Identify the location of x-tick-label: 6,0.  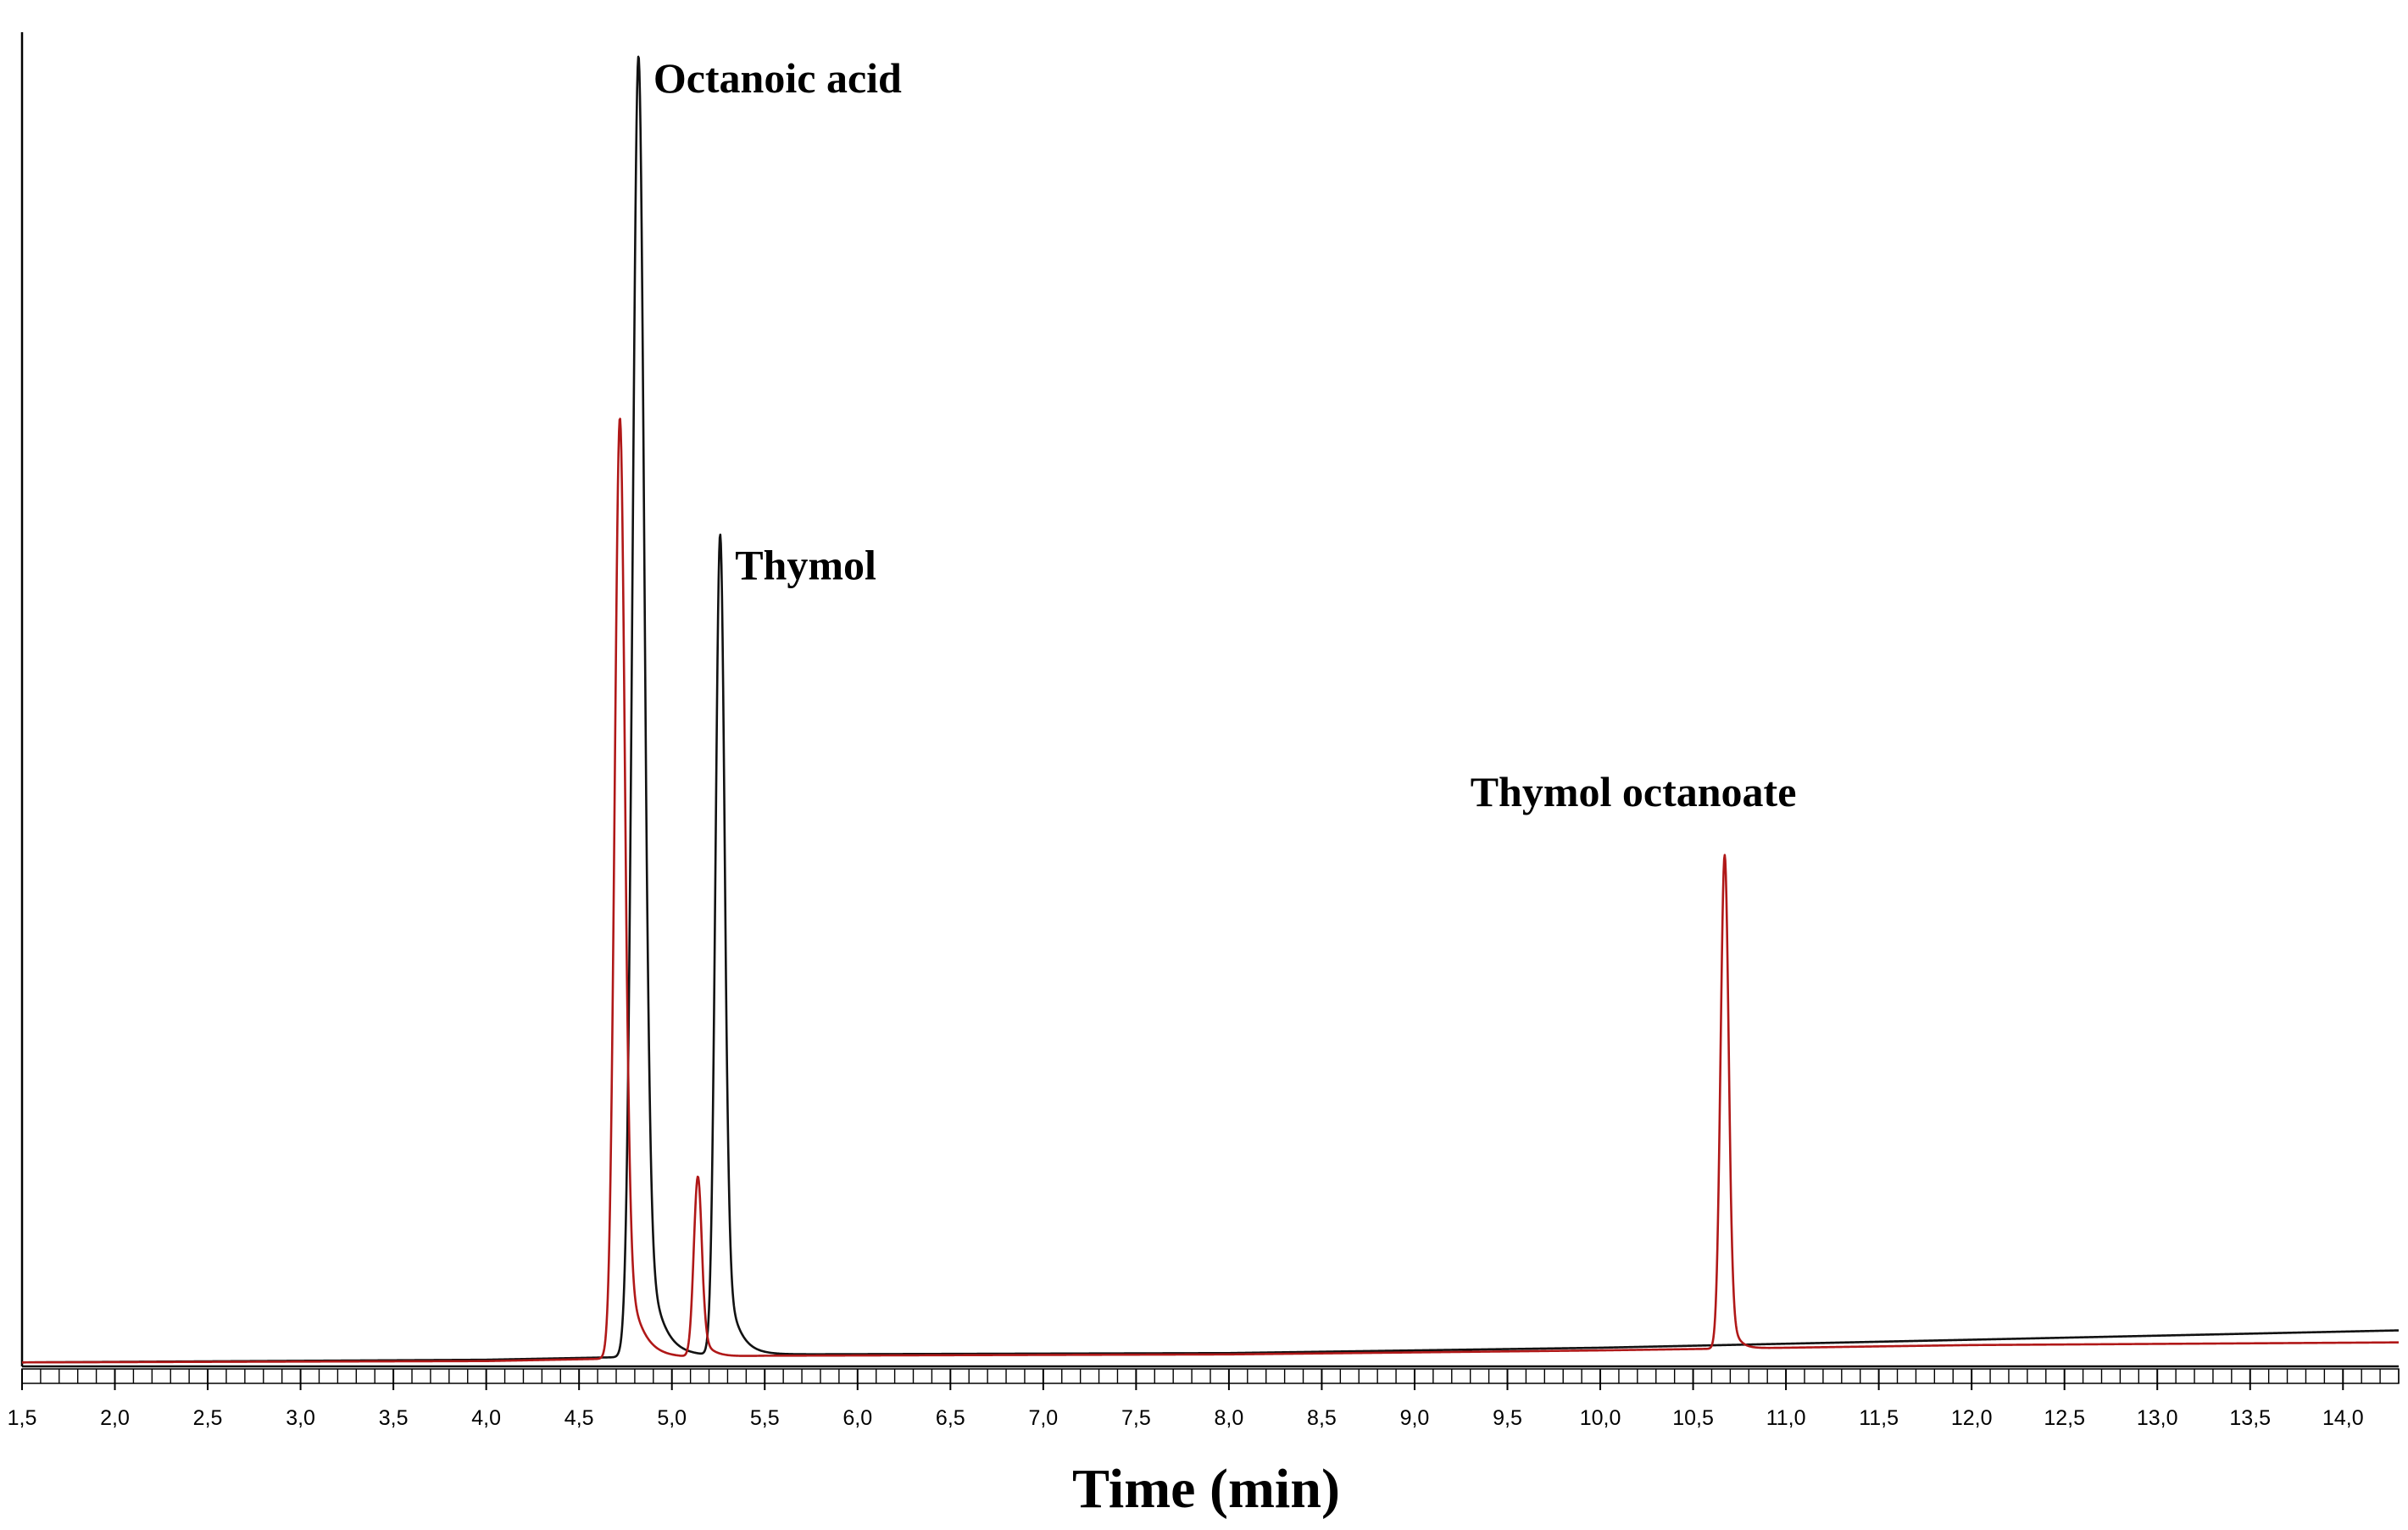
(857, 1418).